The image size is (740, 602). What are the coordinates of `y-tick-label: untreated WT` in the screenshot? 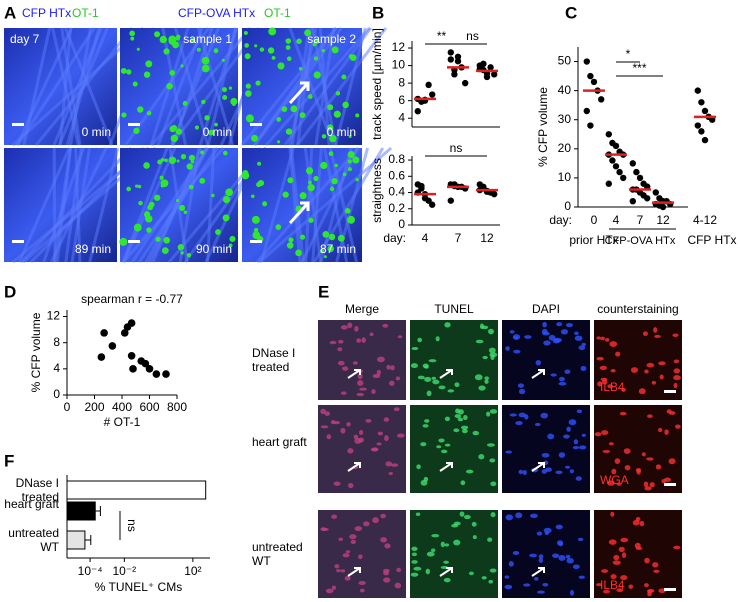 It's located at (33, 540).